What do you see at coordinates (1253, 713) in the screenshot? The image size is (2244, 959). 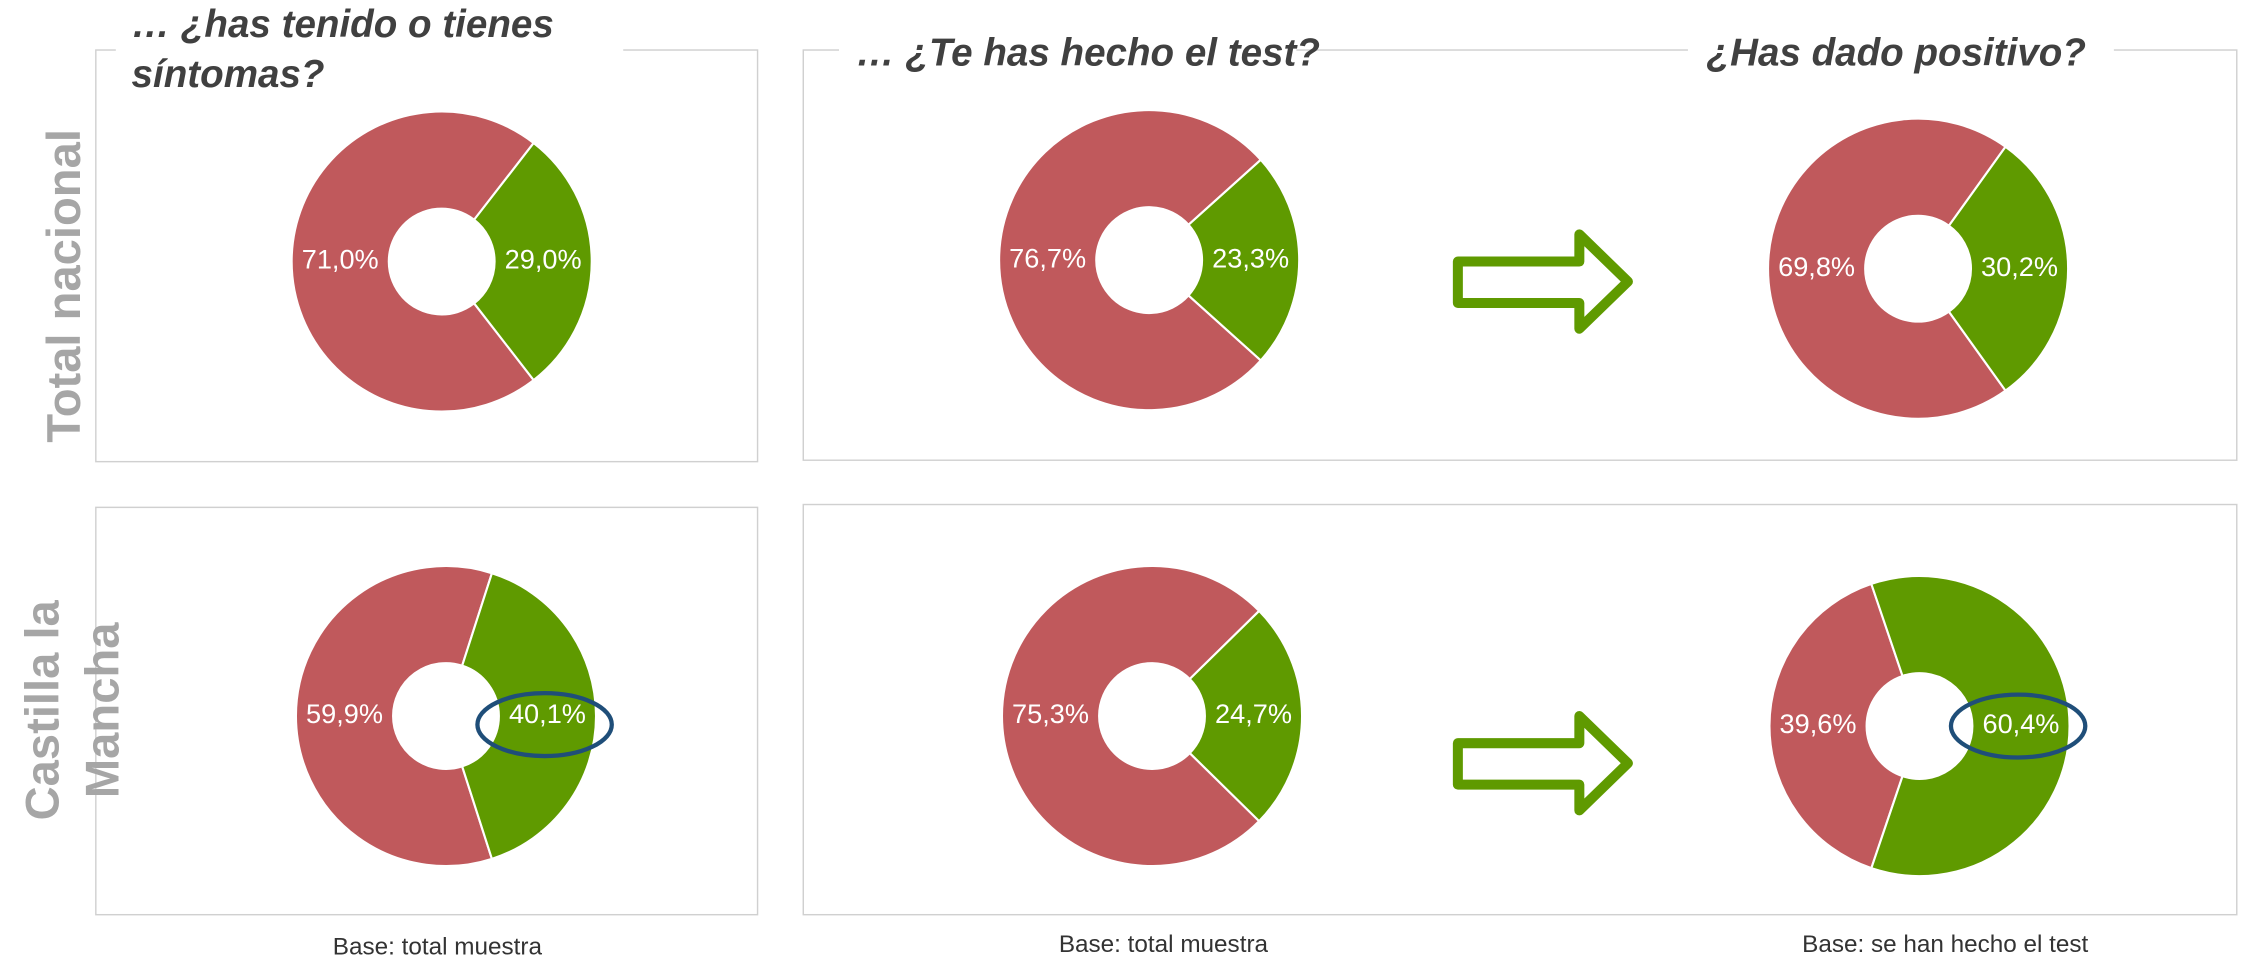 I see `data-label: 24,7%` at bounding box center [1253, 713].